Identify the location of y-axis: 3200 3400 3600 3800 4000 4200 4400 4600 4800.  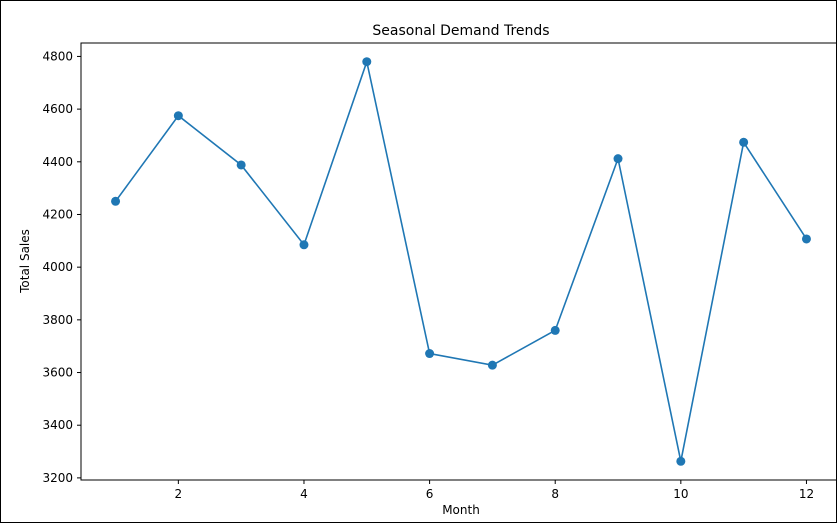
(61, 267).